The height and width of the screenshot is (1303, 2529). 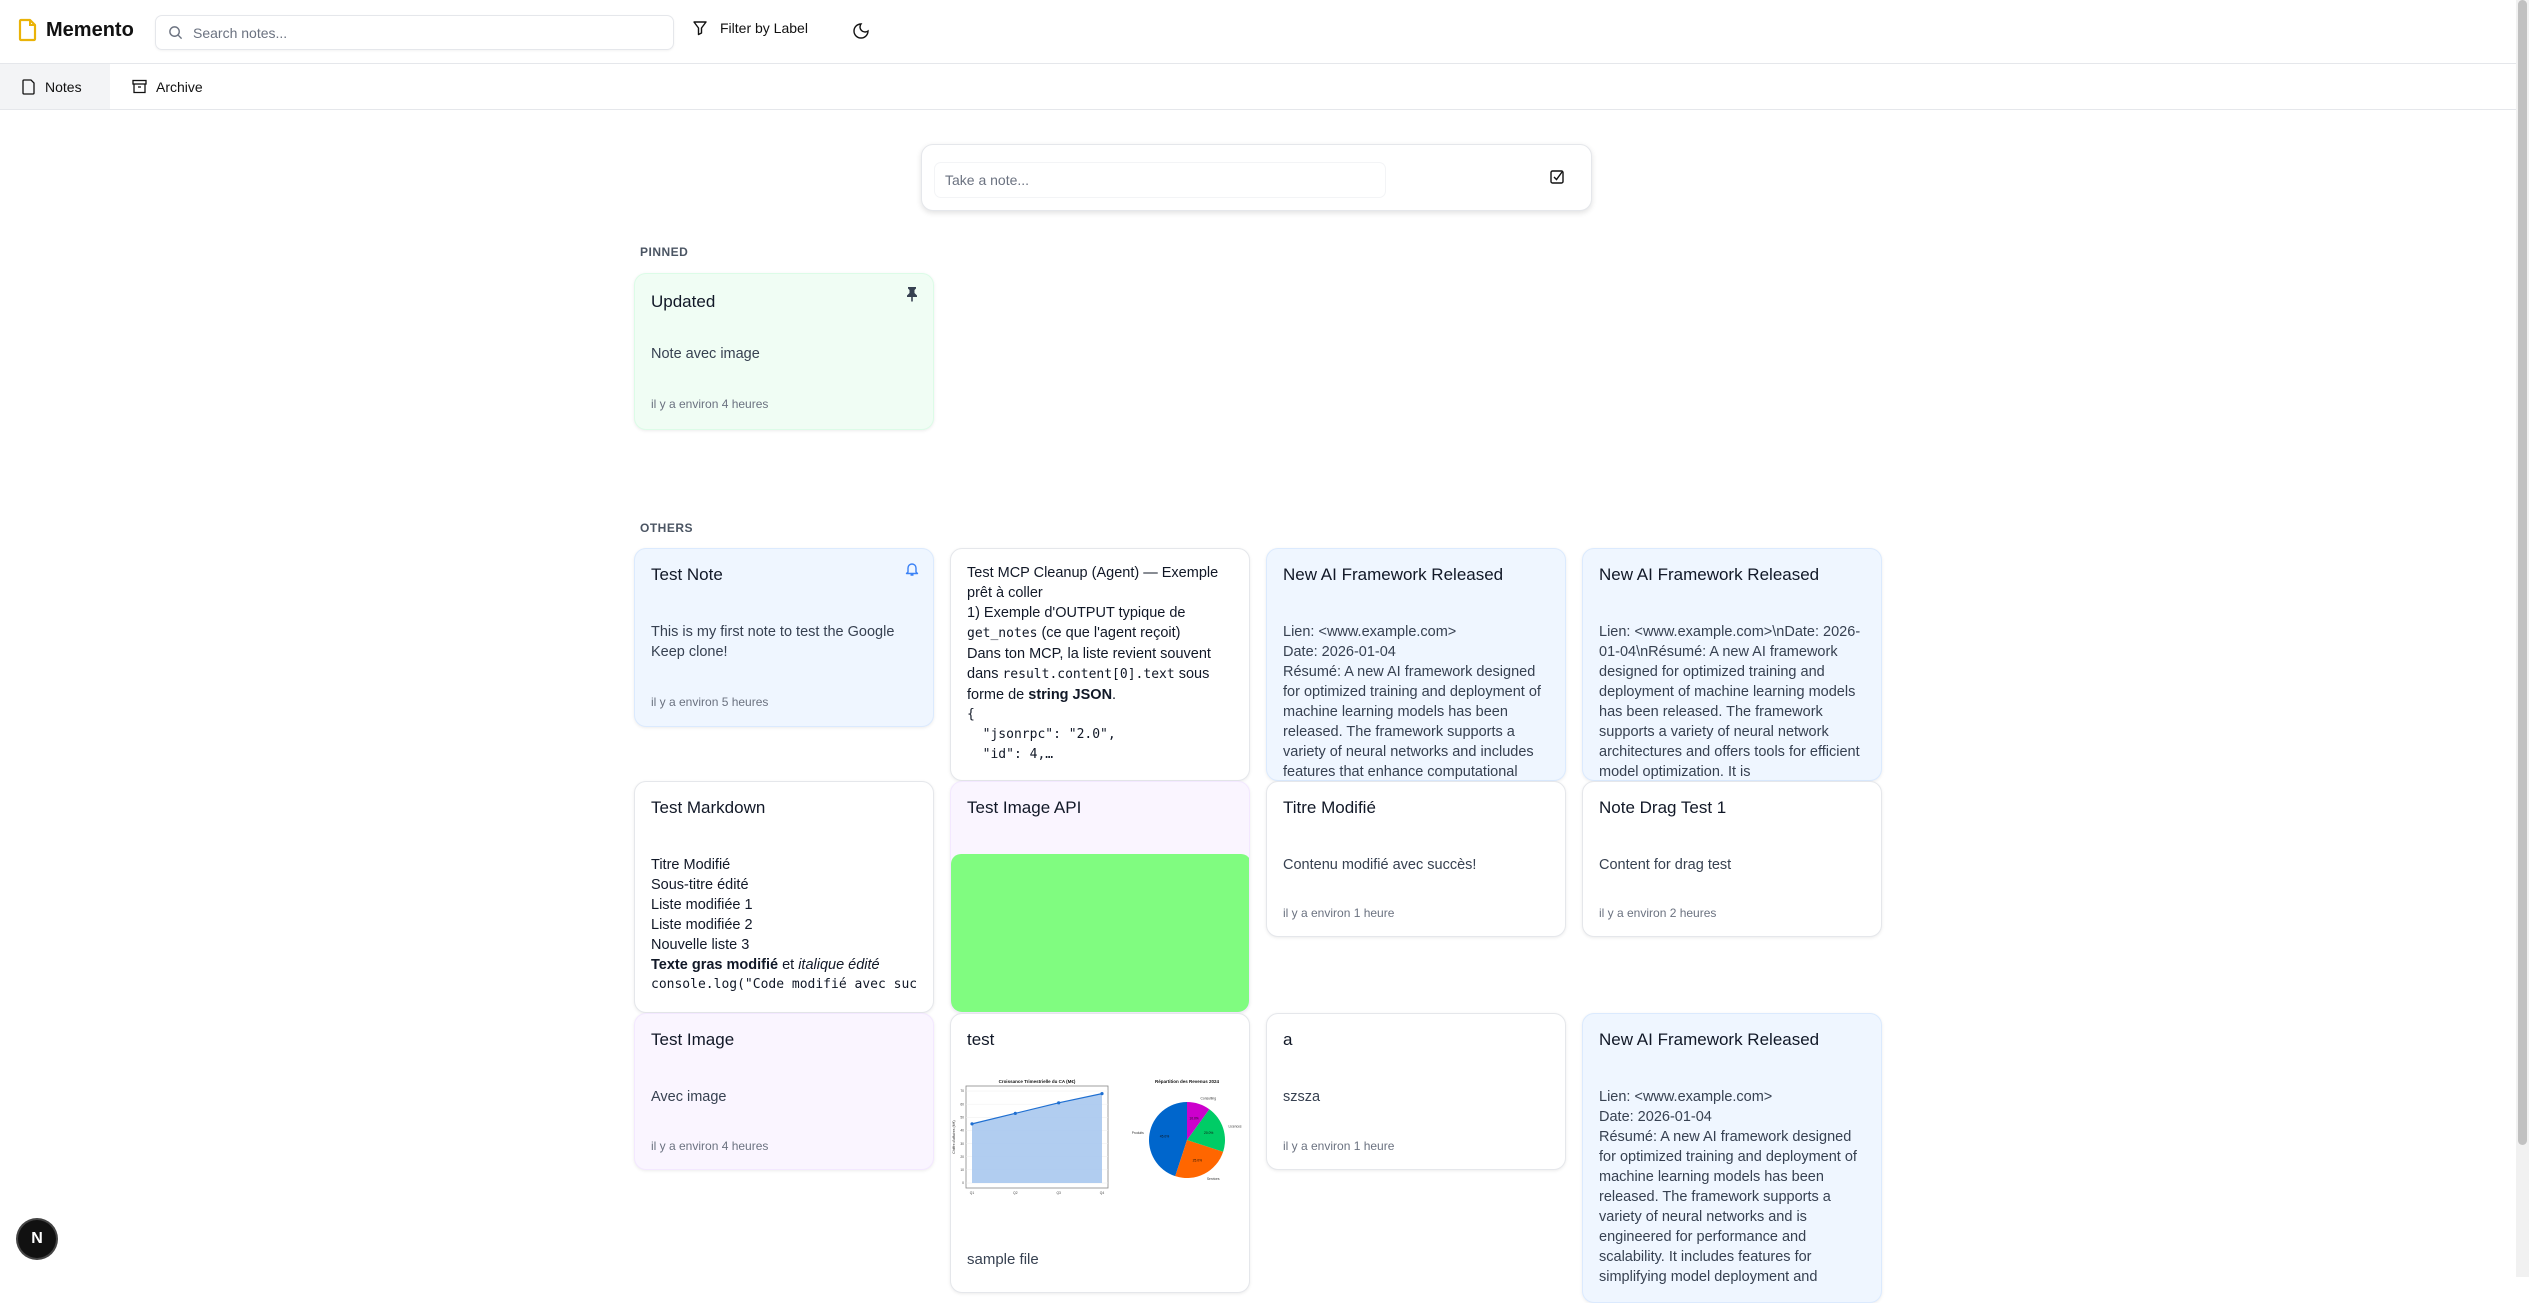 I want to click on note-title: Note Drag Test 1, so click(x=1663, y=807).